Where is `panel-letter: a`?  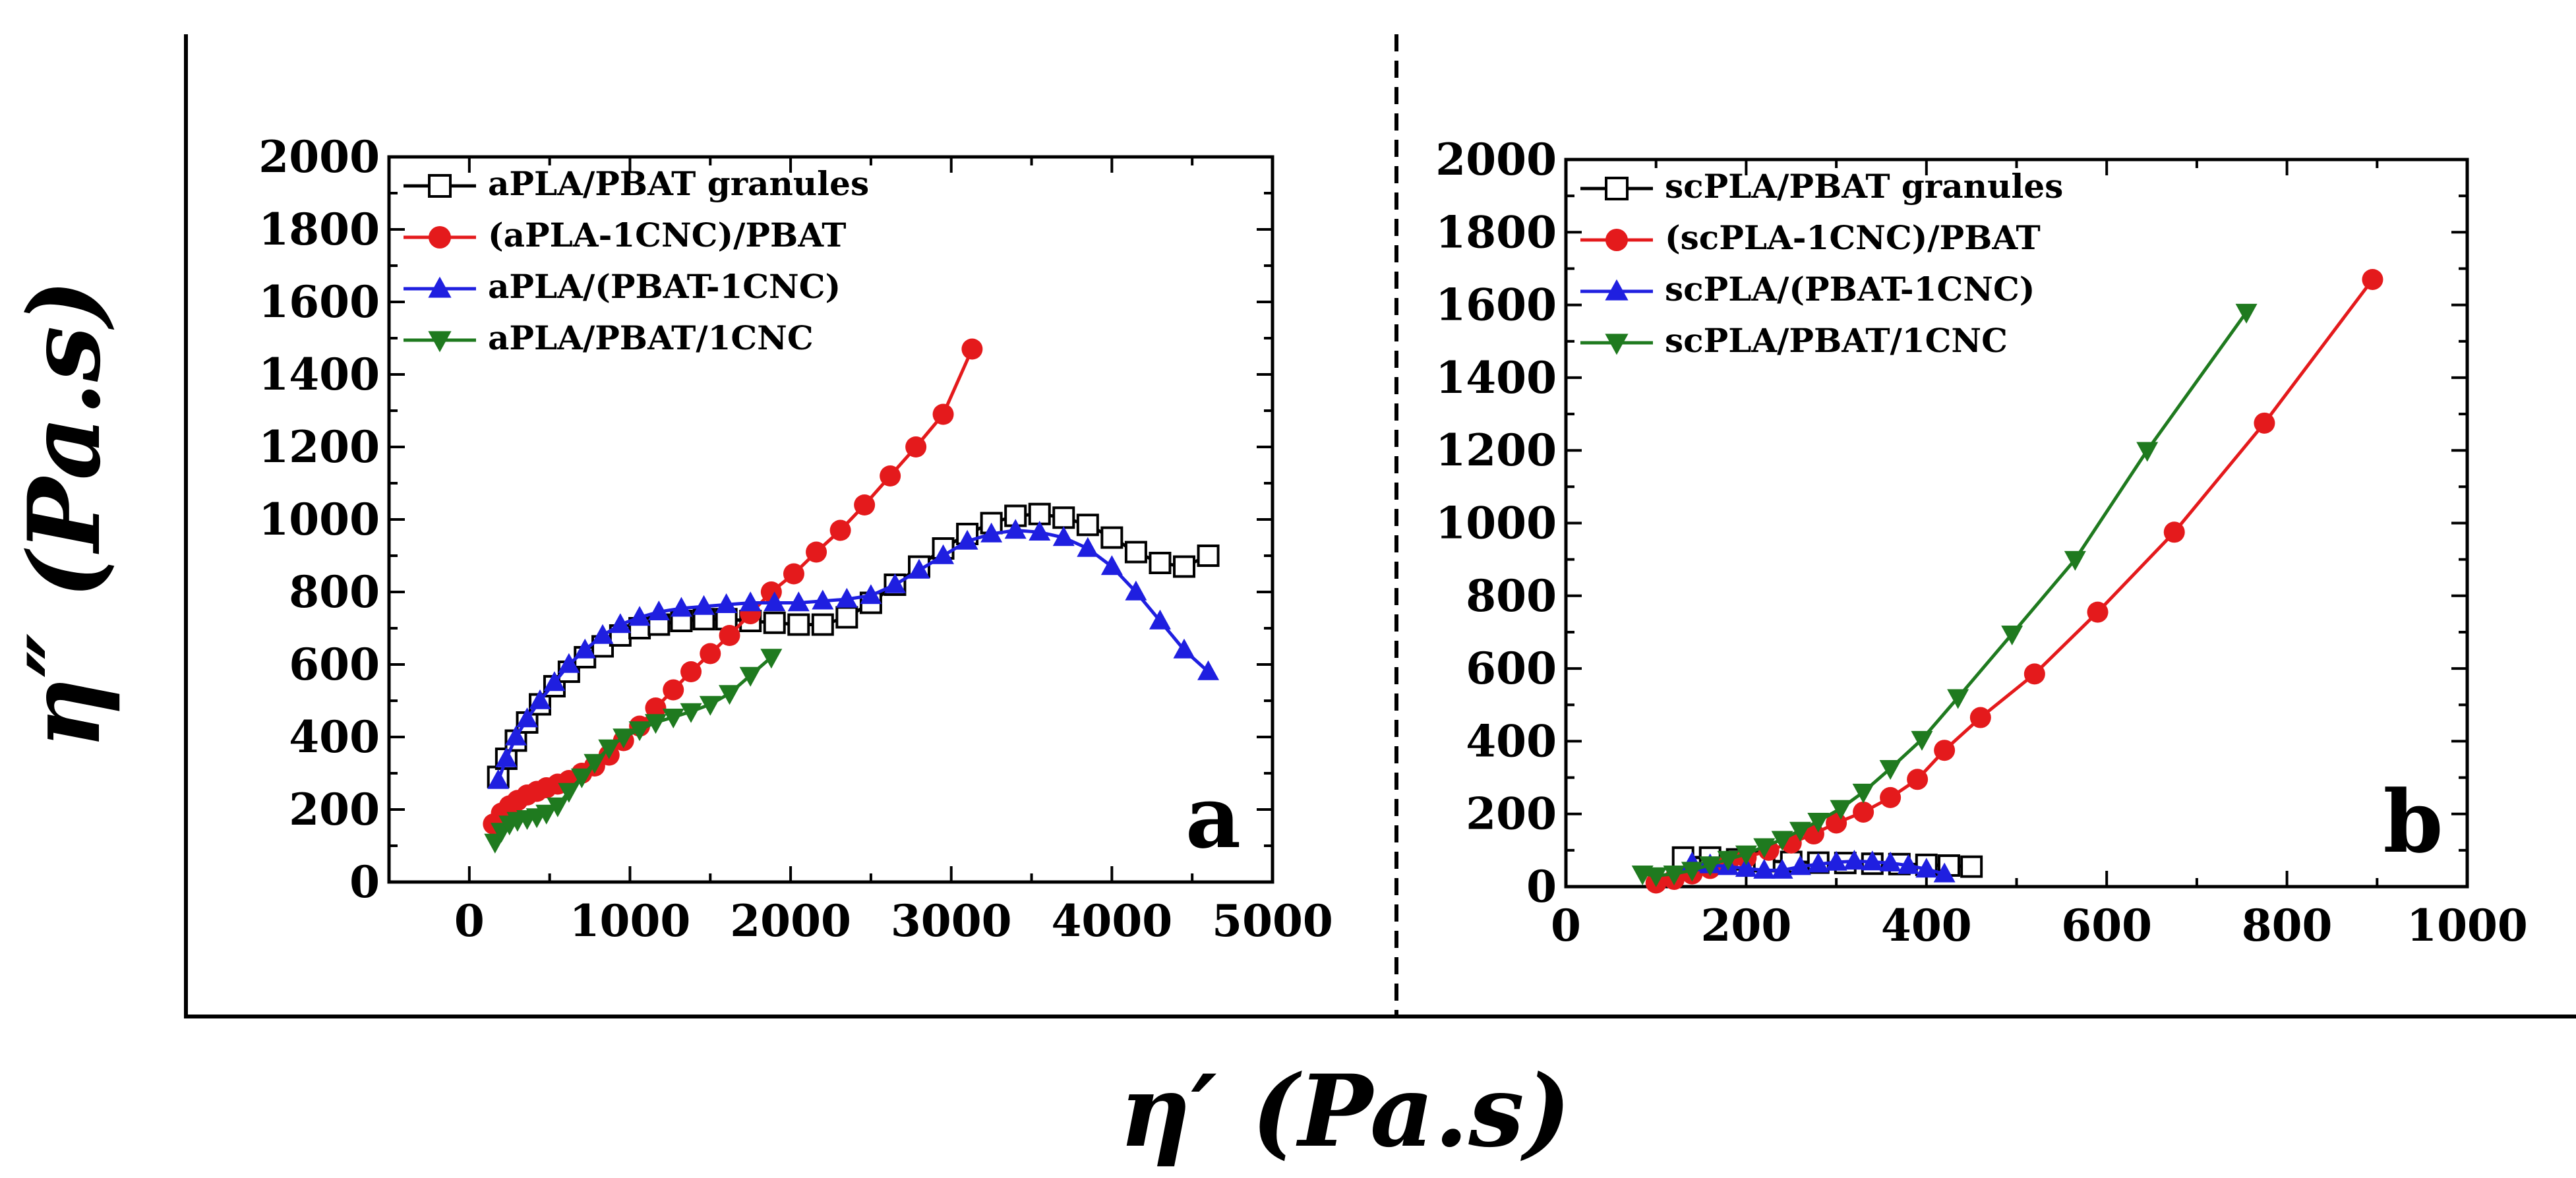 panel-letter: a is located at coordinates (1213, 817).